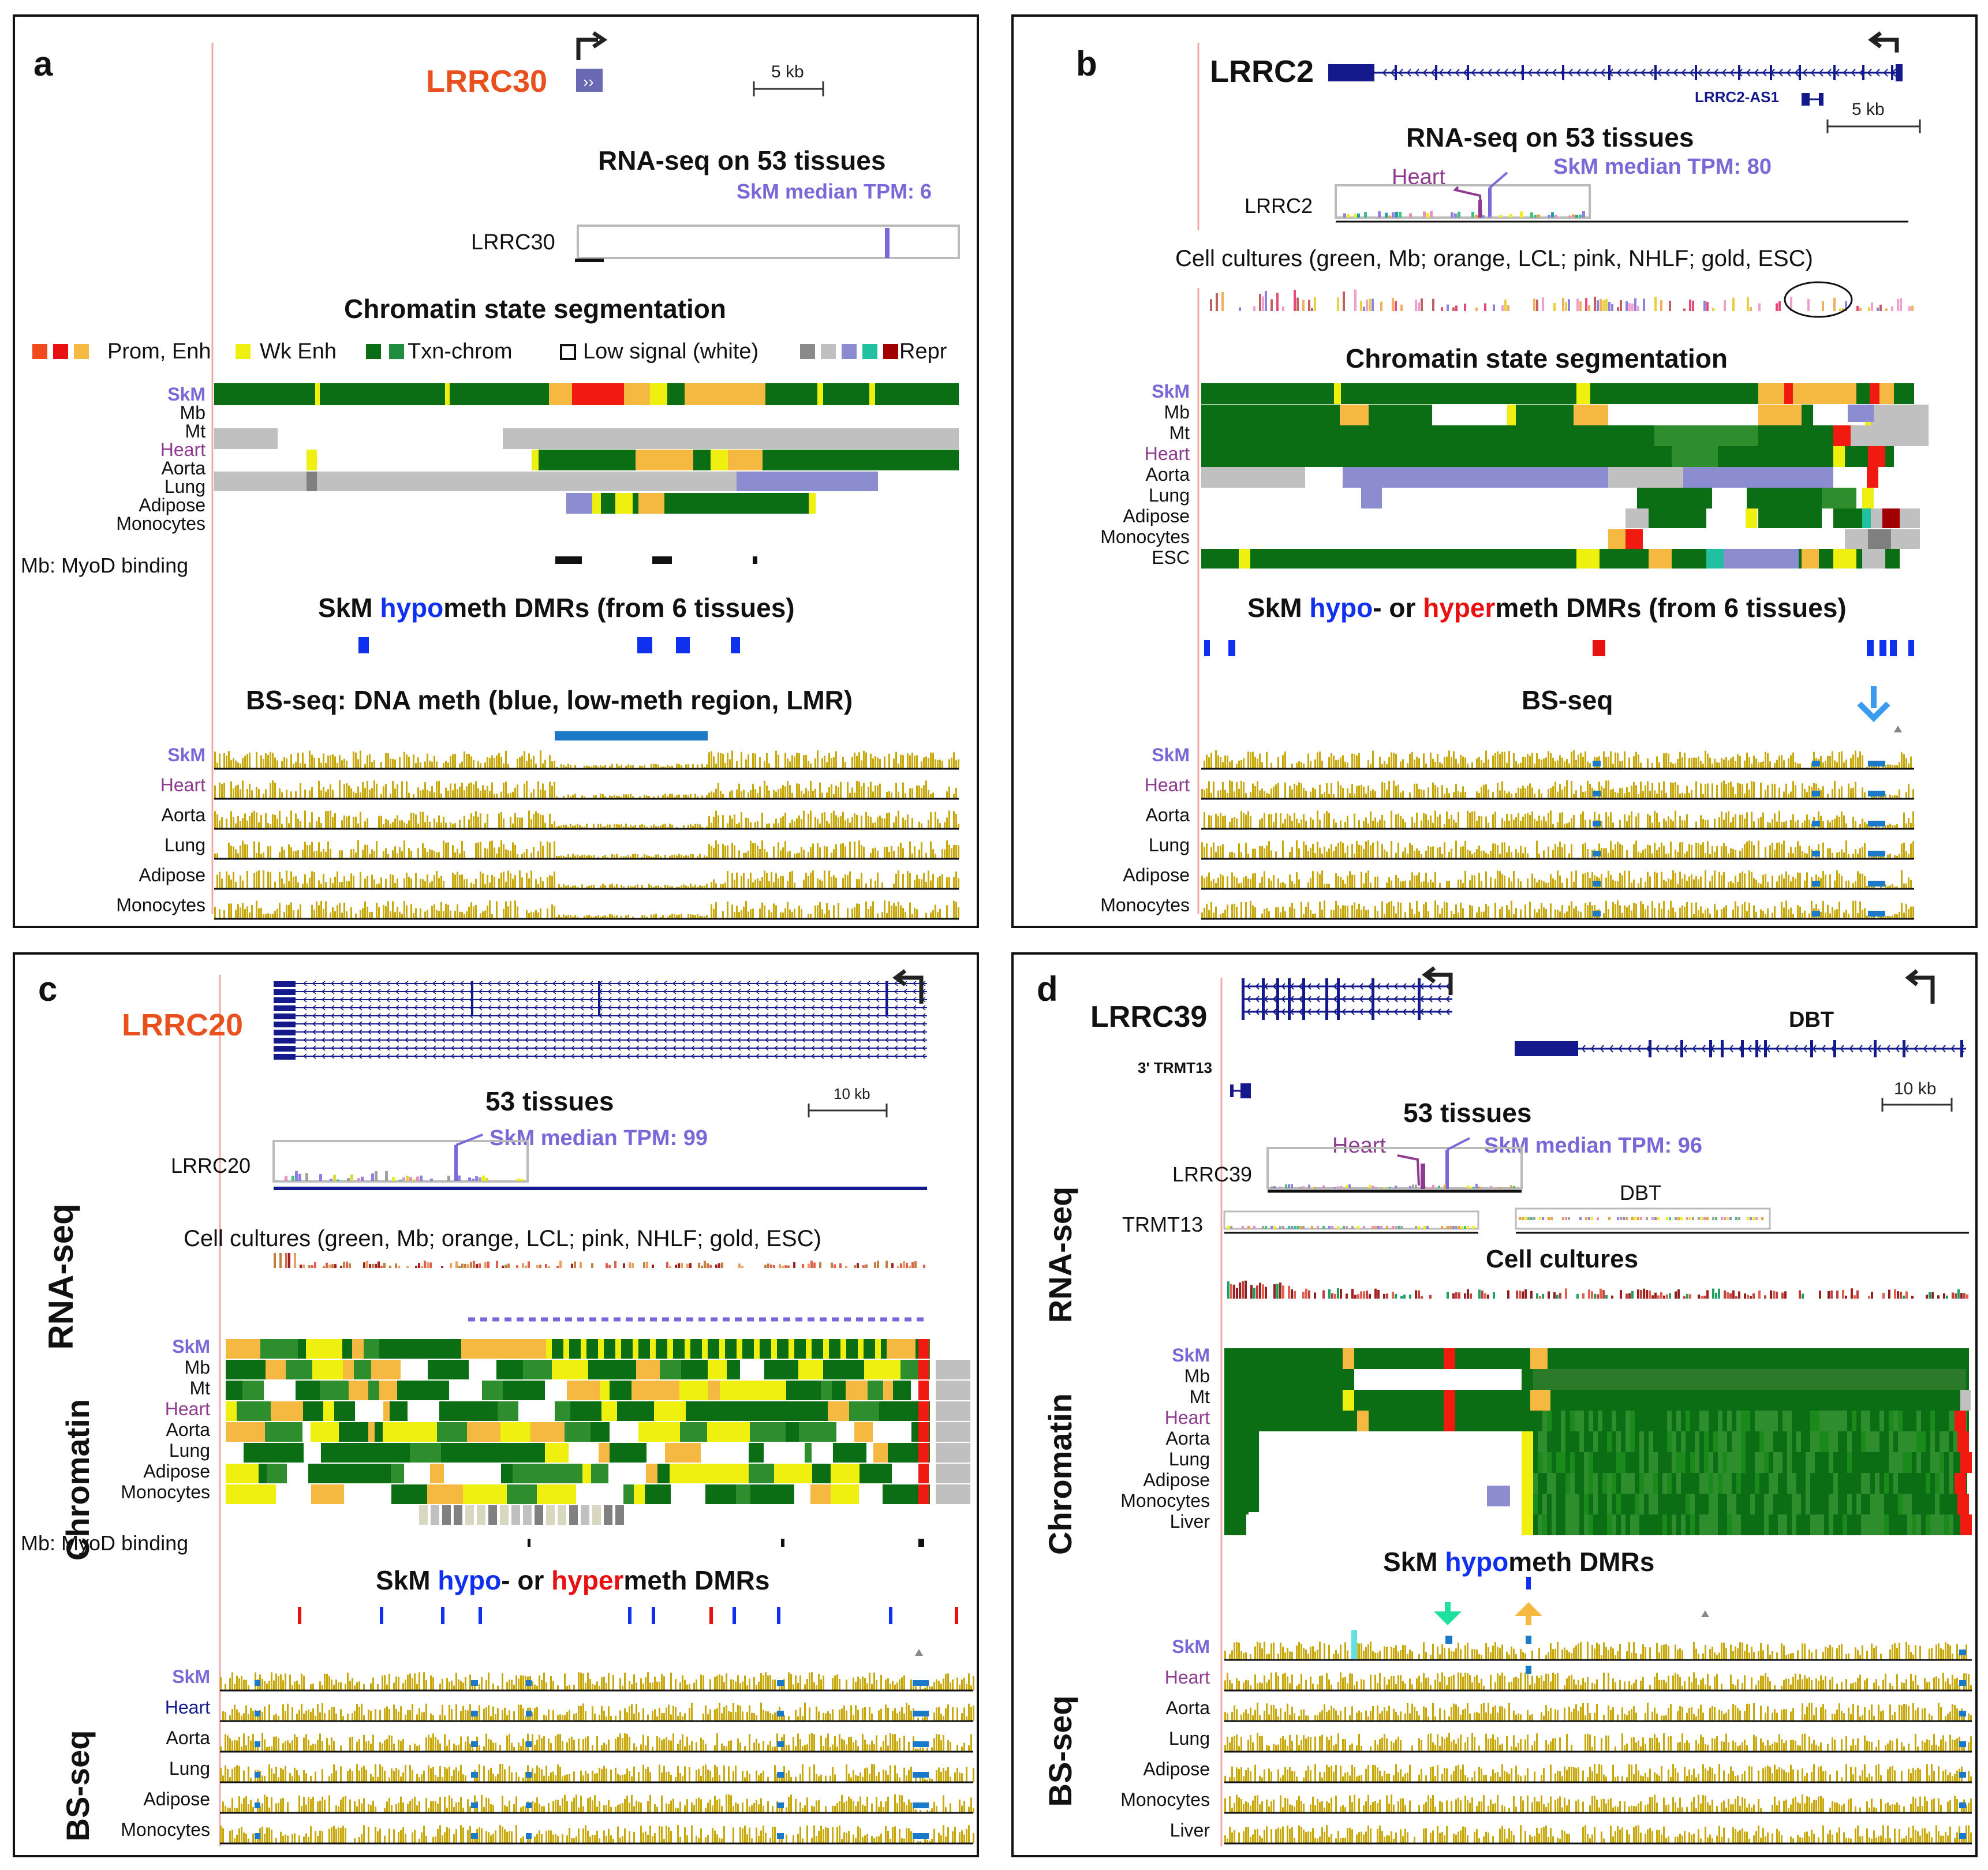 The image size is (1988, 1870). Describe the element at coordinates (597, 503) in the screenshot. I see `chrom-segment` at that location.